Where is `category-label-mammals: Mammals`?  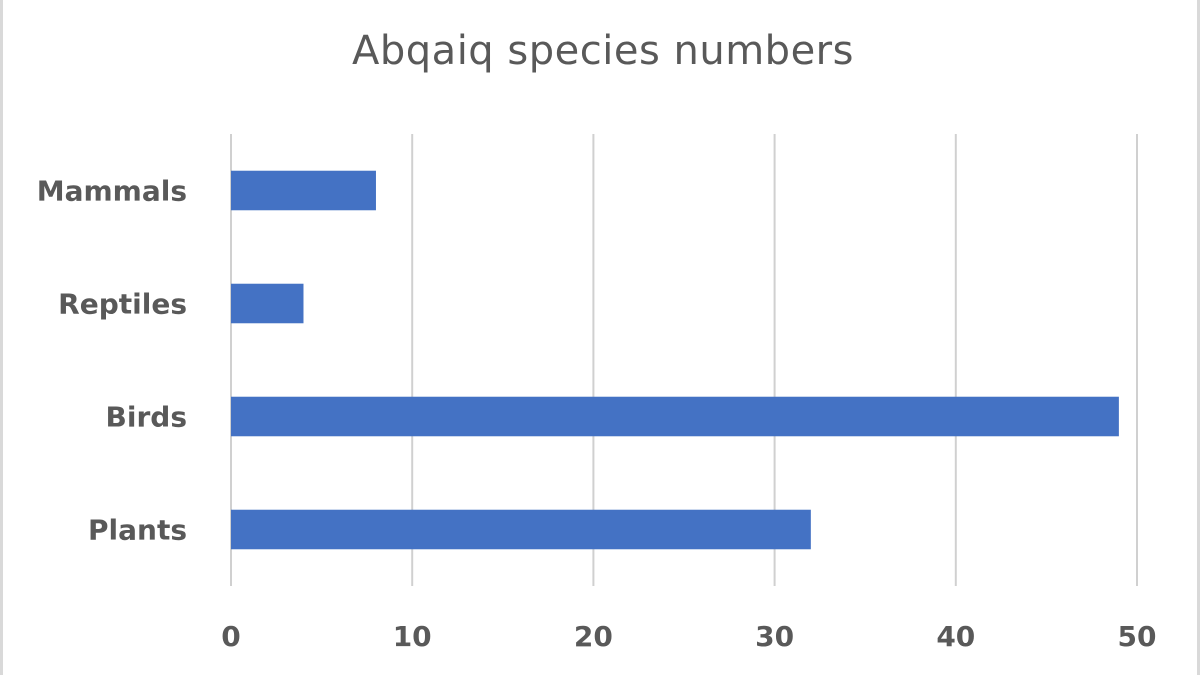 category-label-mammals: Mammals is located at coordinates (112, 191).